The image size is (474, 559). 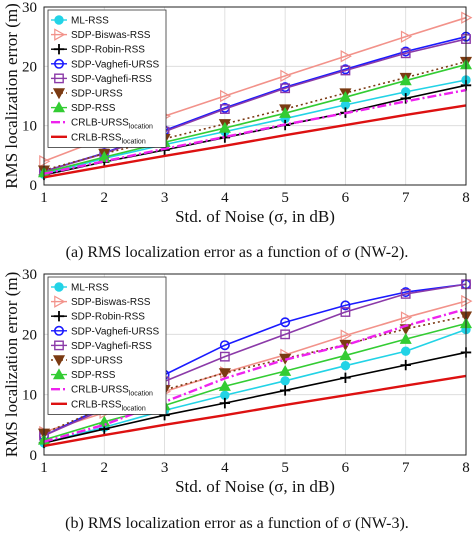 What do you see at coordinates (87, 94) in the screenshot?
I see `legend-item: SDP-URSS` at bounding box center [87, 94].